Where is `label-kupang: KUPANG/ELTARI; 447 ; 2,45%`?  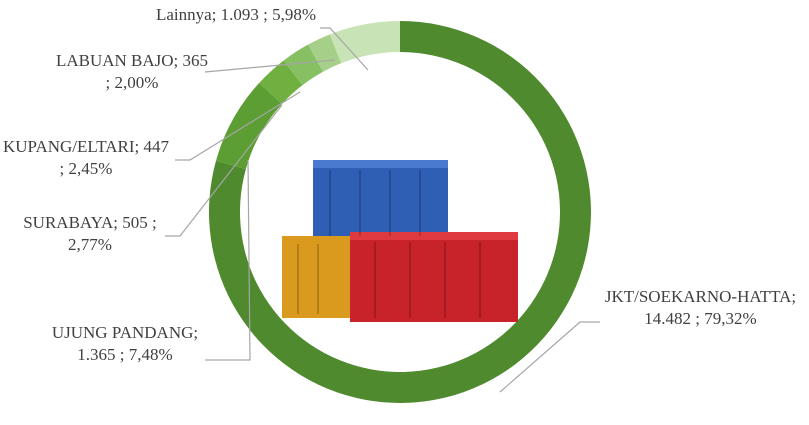 label-kupang: KUPANG/ELTARI; 447 ; 2,45% is located at coordinates (86, 158).